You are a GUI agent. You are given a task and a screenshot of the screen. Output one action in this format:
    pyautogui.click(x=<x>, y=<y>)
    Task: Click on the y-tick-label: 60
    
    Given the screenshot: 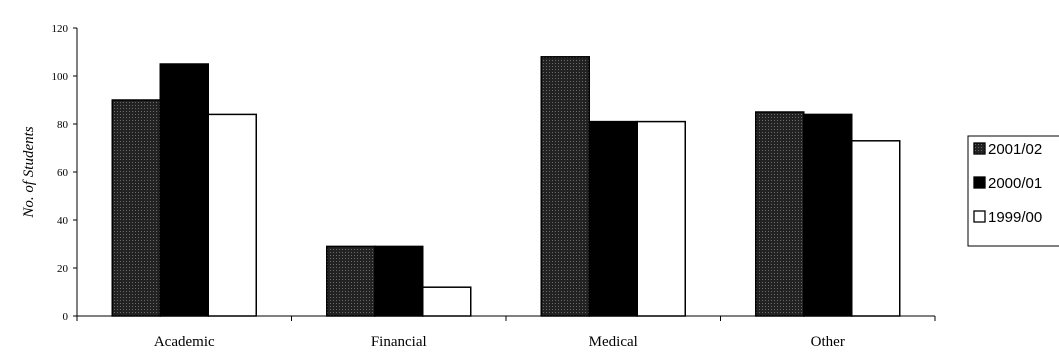 What is the action you would take?
    pyautogui.click(x=63, y=173)
    